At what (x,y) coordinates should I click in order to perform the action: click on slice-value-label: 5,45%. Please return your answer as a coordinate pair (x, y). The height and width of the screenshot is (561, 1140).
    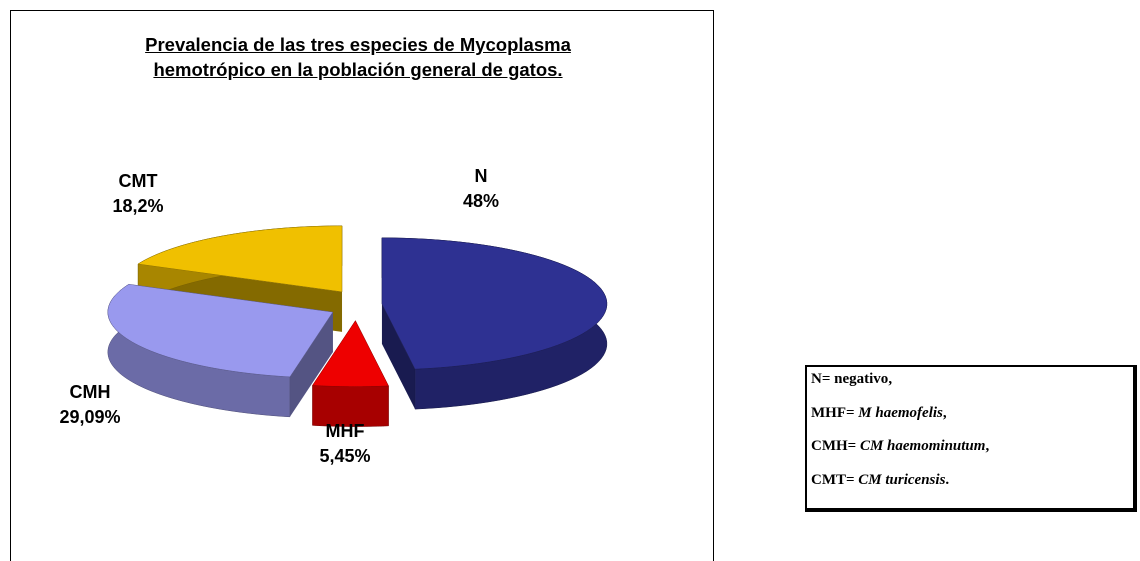
    Looking at the image, I should click on (344, 456).